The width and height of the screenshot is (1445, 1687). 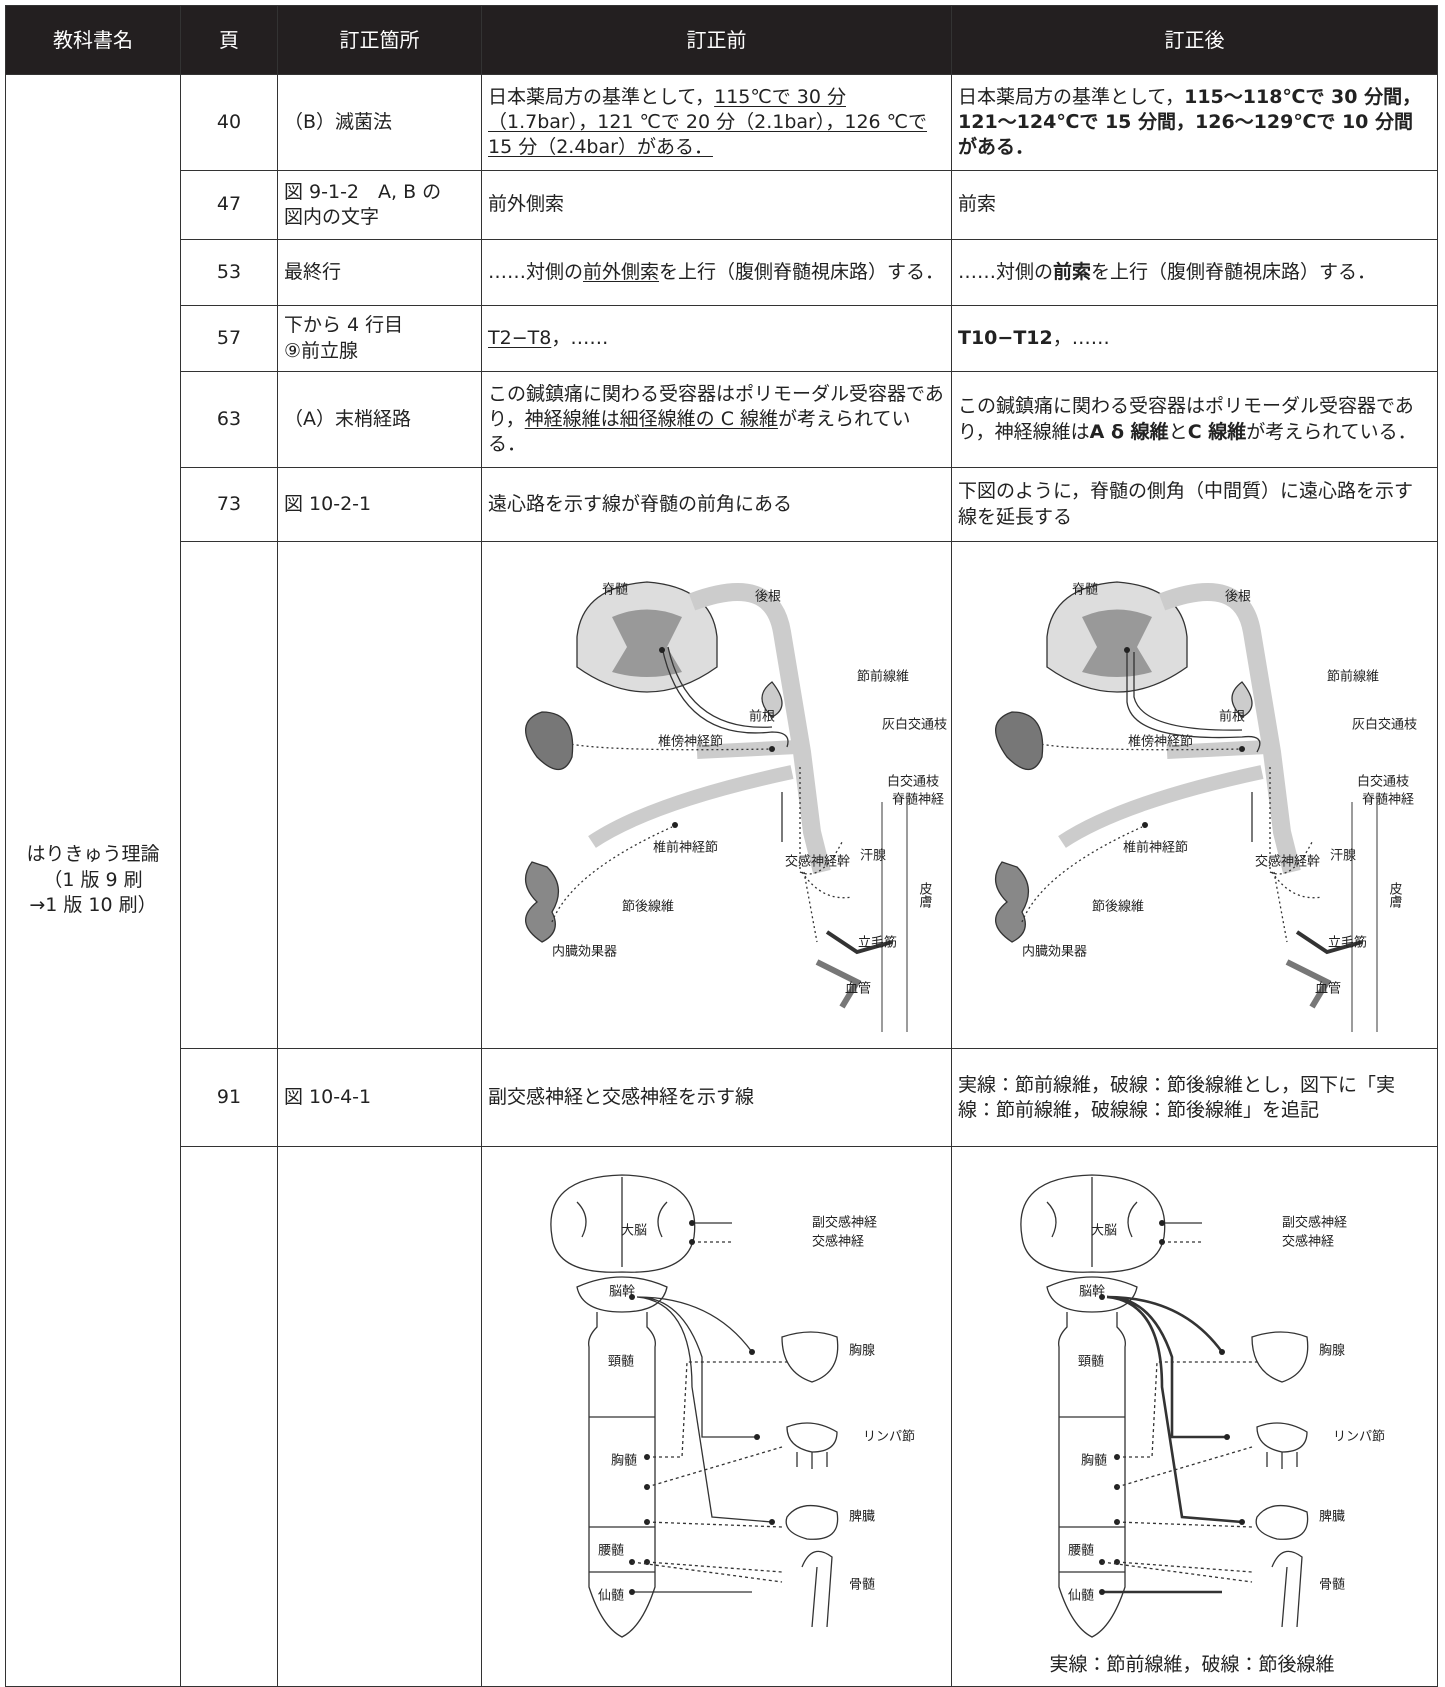 What do you see at coordinates (93, 904) in the screenshot?
I see `text-line: →1 版 10 刷）` at bounding box center [93, 904].